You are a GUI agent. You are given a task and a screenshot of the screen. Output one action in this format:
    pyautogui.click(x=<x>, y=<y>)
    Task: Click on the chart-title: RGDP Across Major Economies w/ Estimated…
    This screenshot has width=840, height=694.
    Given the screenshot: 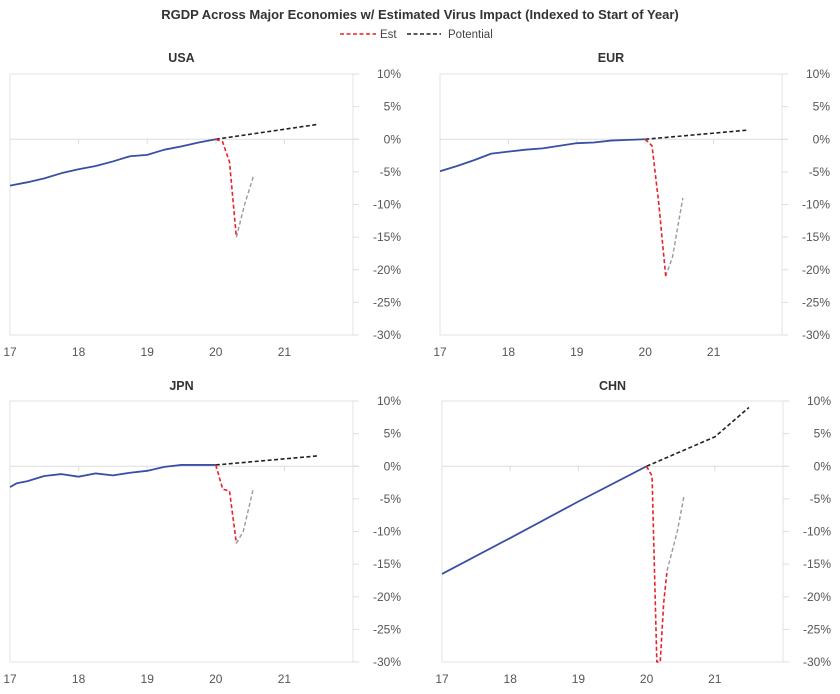 What is the action you would take?
    pyautogui.click(x=420, y=14)
    